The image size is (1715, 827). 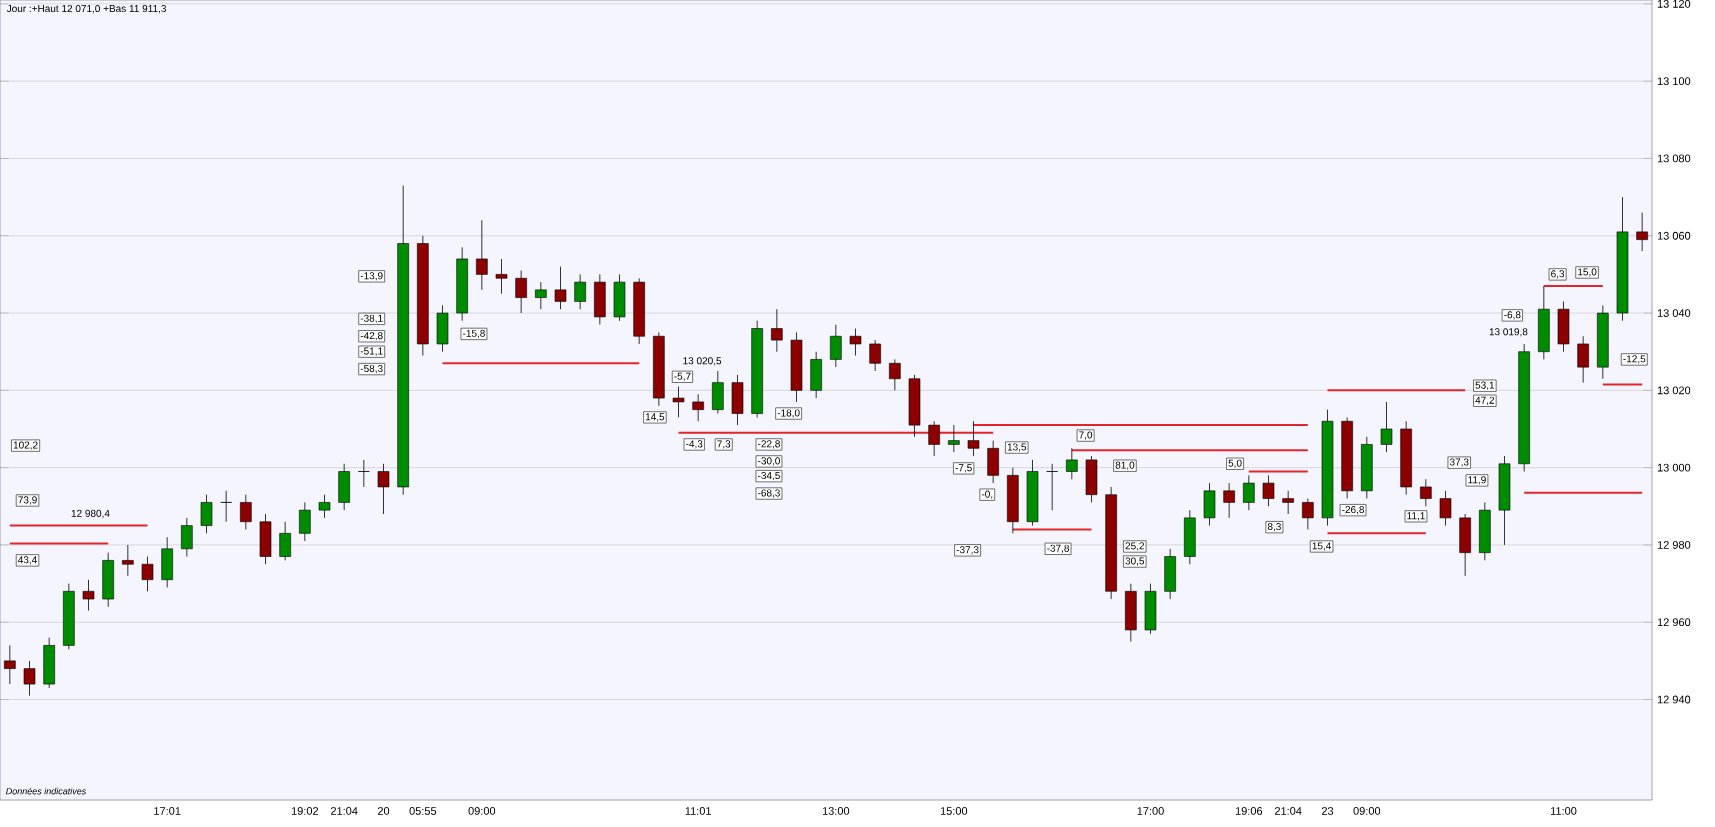 What do you see at coordinates (371, 369) in the screenshot?
I see `annotation: -58,3` at bounding box center [371, 369].